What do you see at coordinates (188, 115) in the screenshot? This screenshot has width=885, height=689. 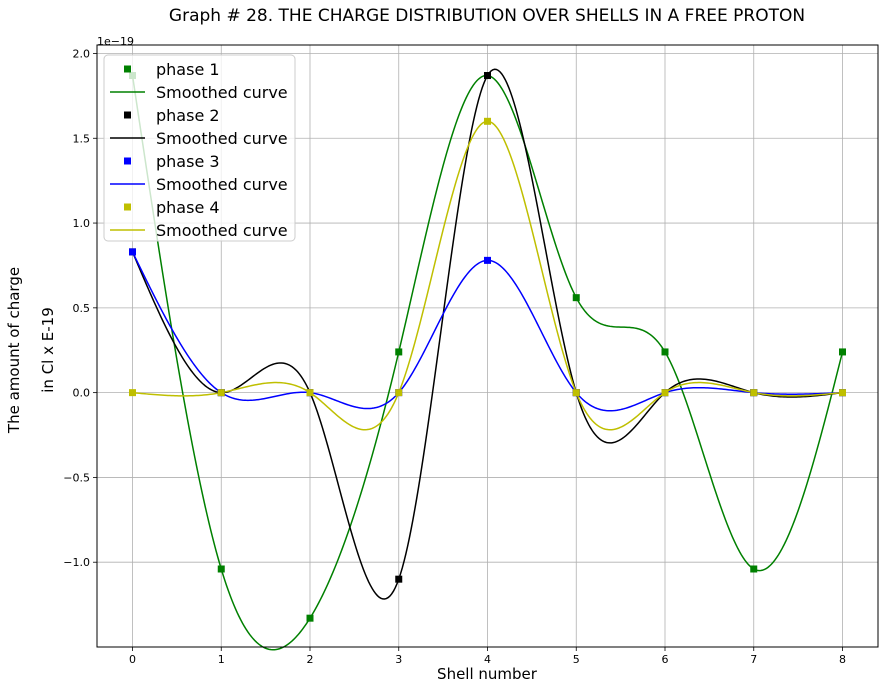 I see `legend-label-phase-2: phase 2` at bounding box center [188, 115].